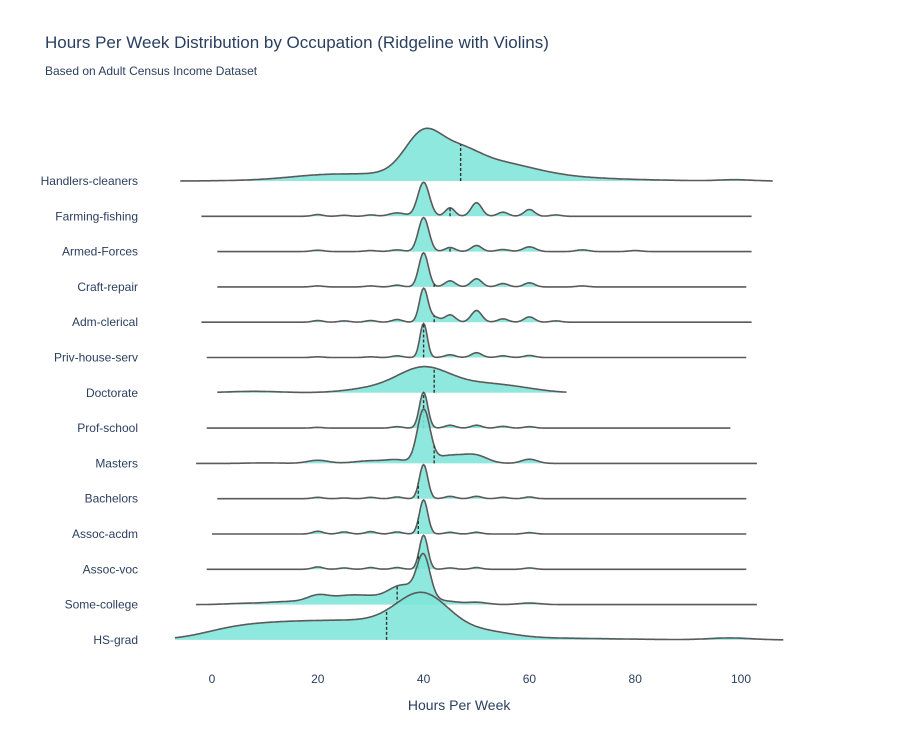 Image resolution: width=900 pixels, height=750 pixels. Describe the element at coordinates (102, 605) in the screenshot. I see `y-tick-label: Some-college` at that location.